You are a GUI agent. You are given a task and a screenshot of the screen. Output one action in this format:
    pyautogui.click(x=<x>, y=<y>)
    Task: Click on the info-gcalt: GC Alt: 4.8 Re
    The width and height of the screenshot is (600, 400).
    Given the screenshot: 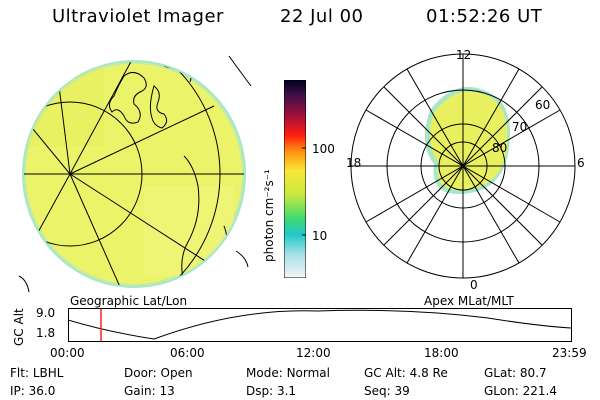 What is the action you would take?
    pyautogui.click(x=406, y=373)
    